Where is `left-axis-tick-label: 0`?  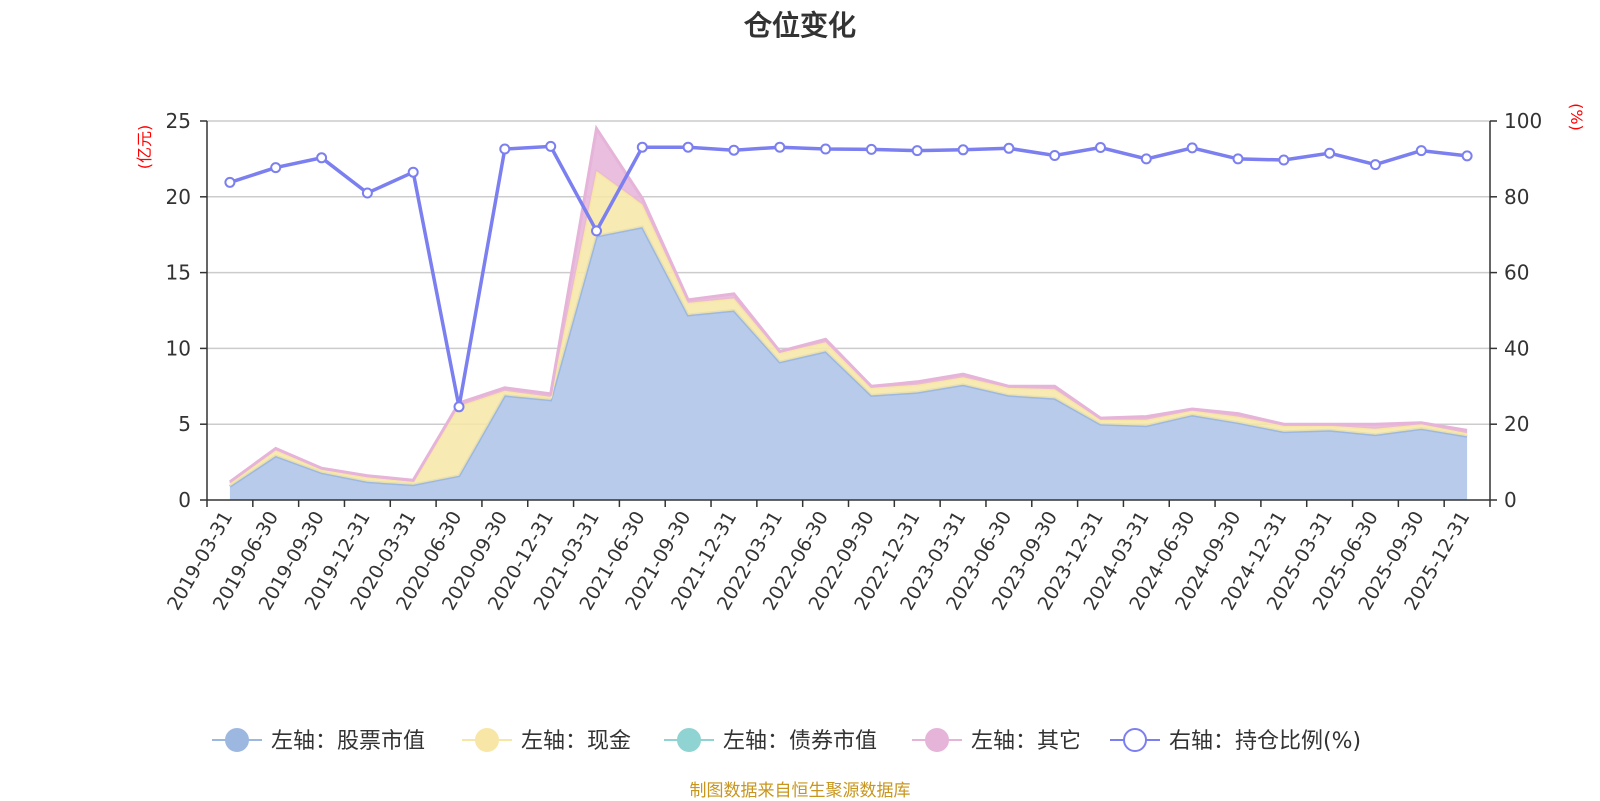
left-axis-tick-label: 0 is located at coordinates (184, 500).